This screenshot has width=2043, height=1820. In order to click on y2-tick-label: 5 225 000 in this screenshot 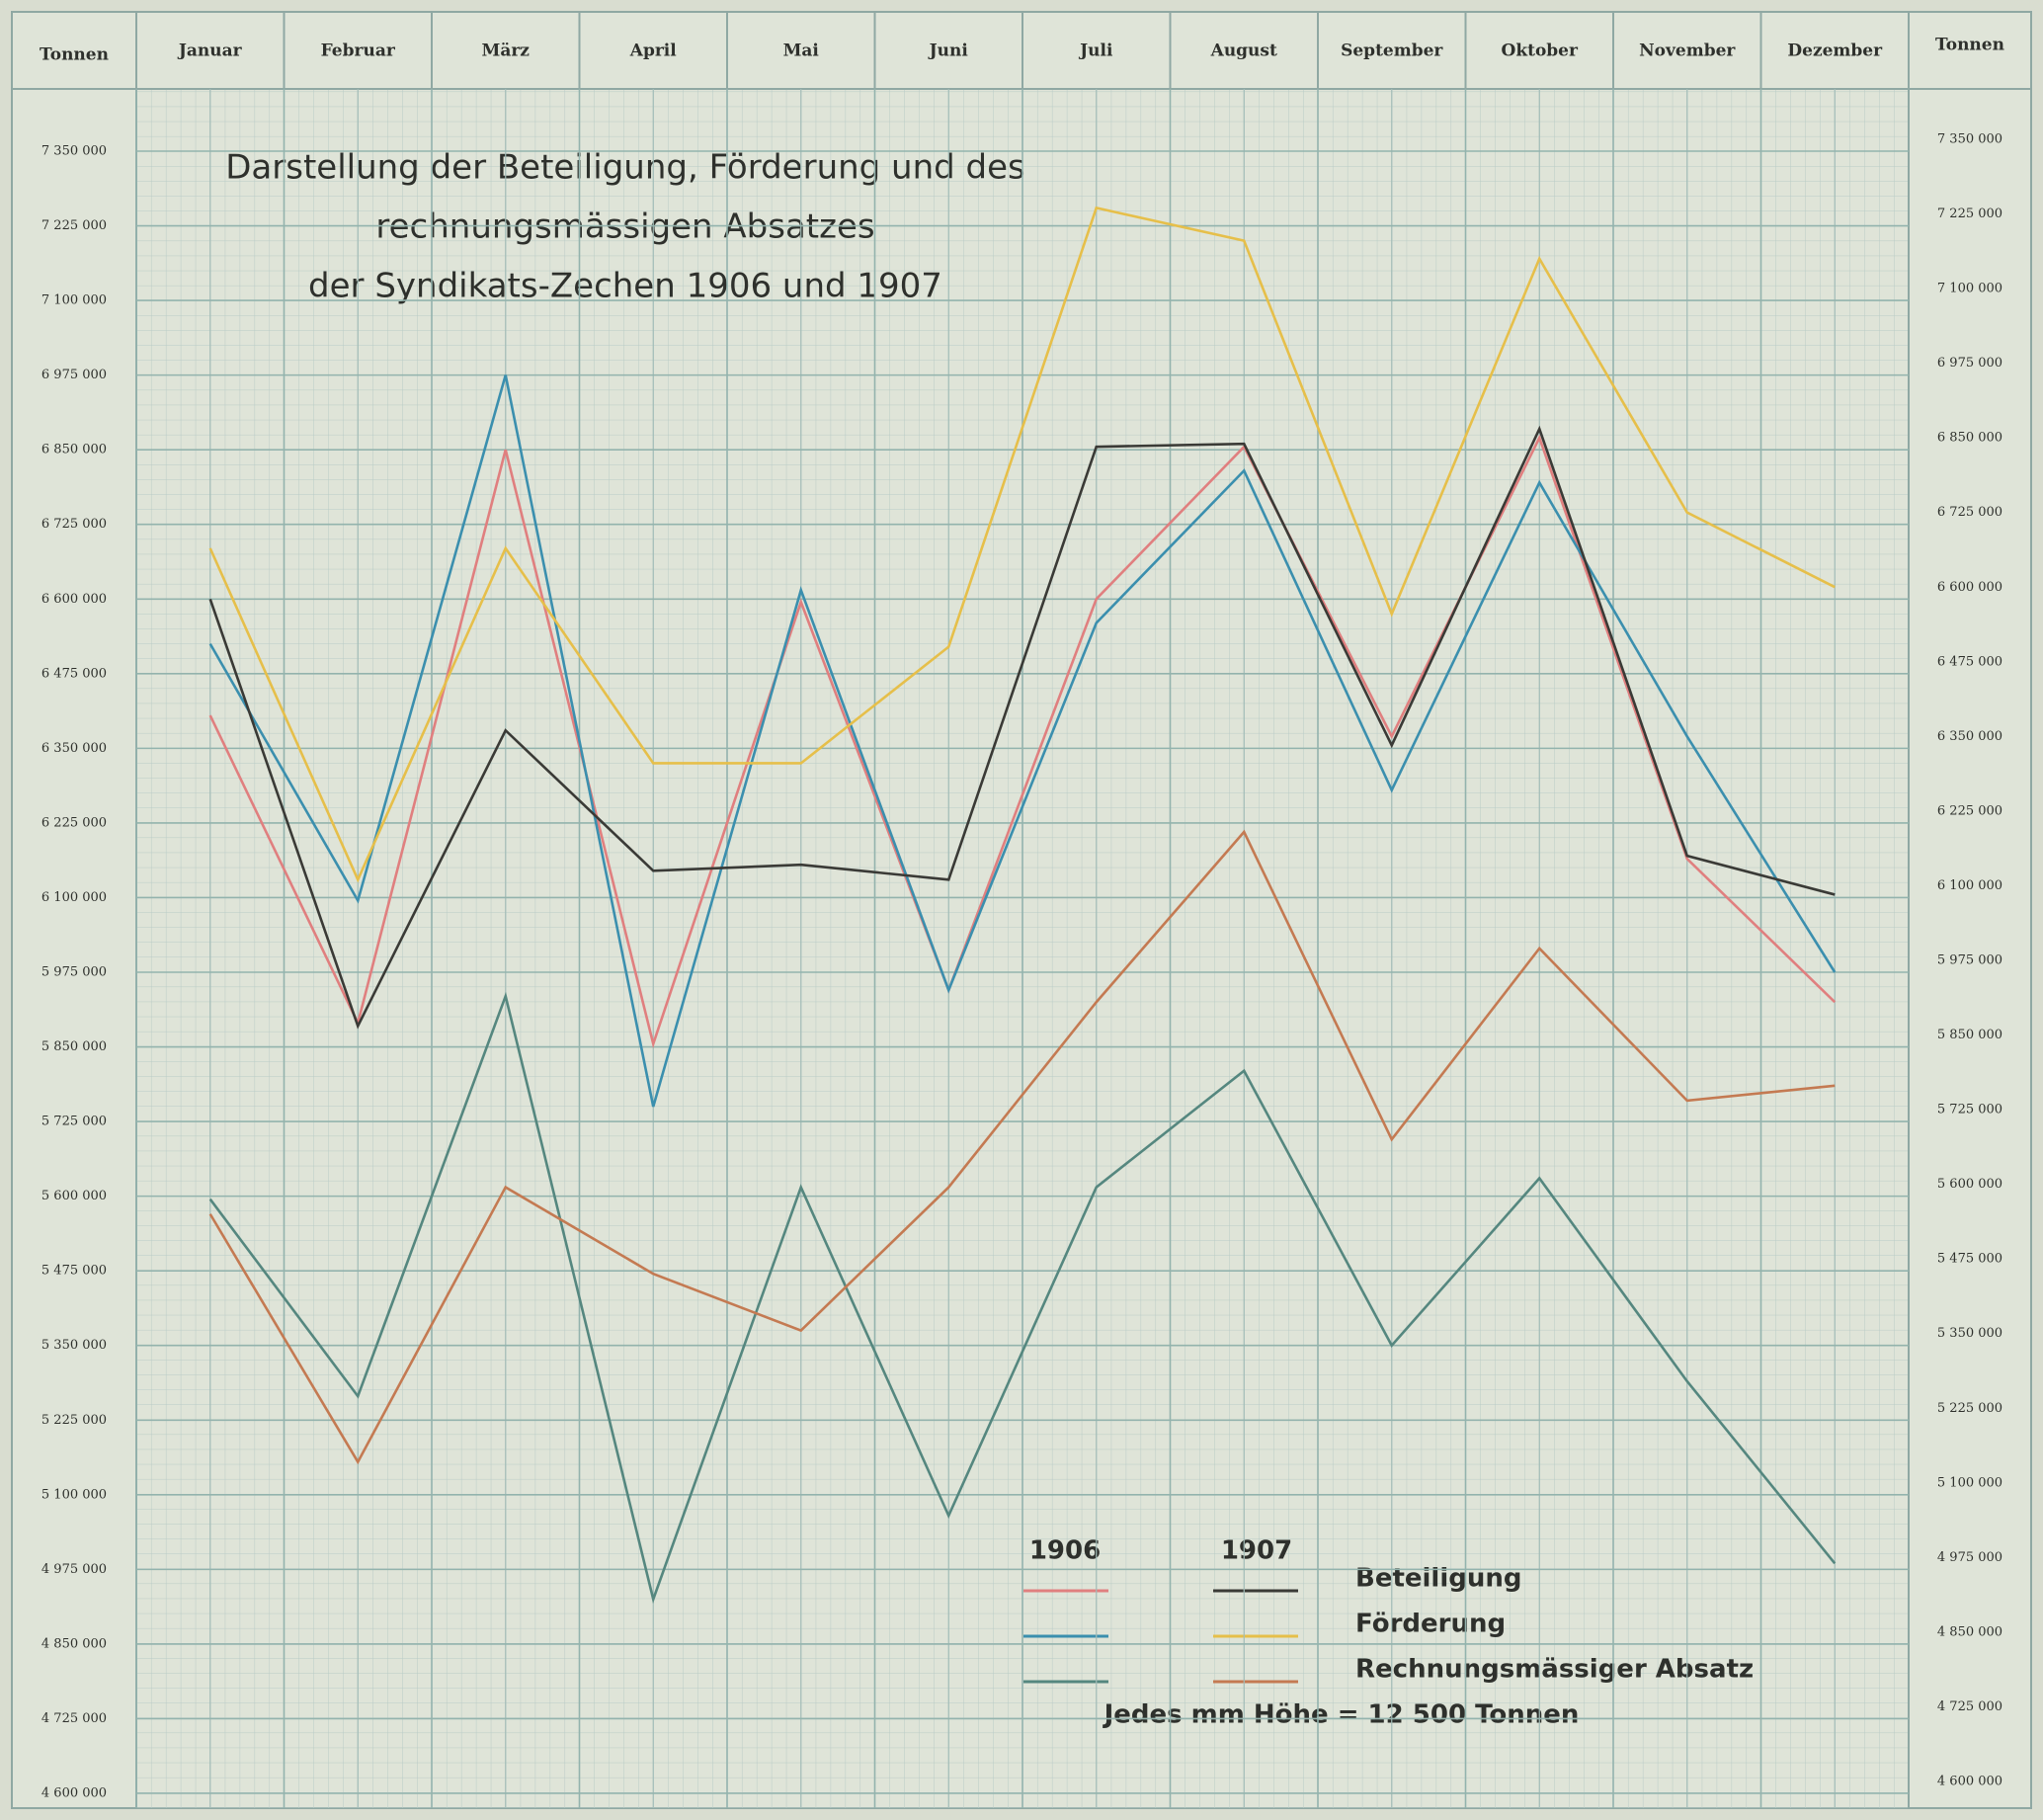, I will do `click(1969, 1408)`.